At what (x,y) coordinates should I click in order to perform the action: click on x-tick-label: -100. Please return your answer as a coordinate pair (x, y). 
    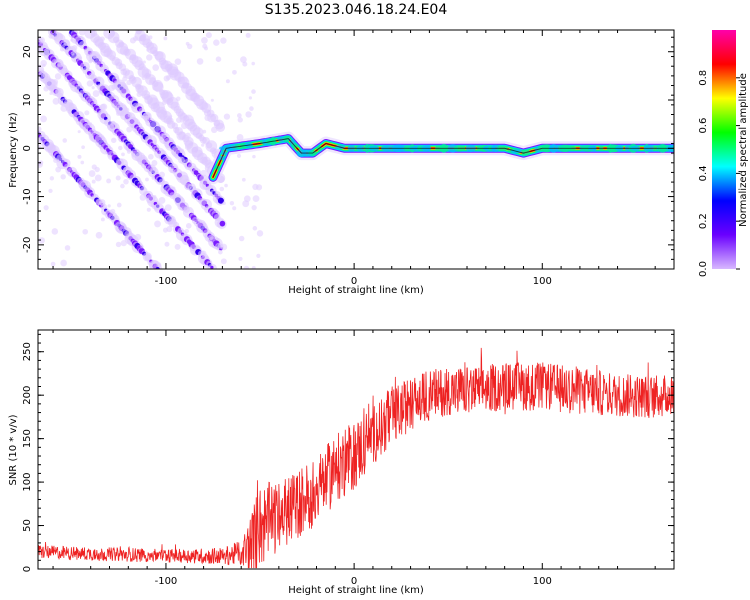
    Looking at the image, I should click on (166, 281).